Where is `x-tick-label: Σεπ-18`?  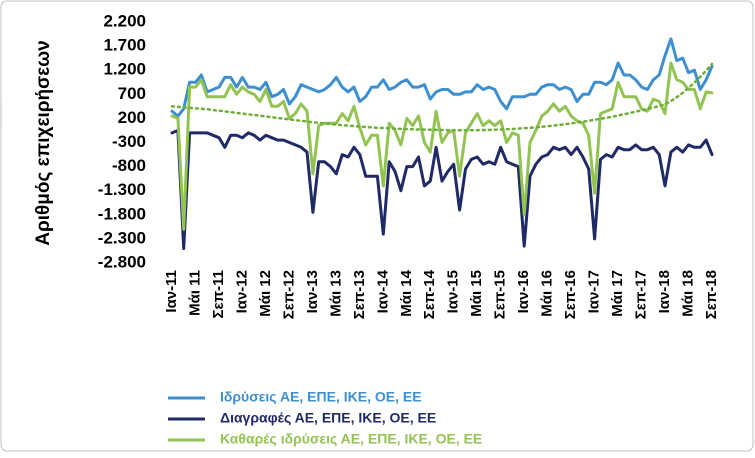
x-tick-label: Σεπ-18 is located at coordinates (711, 294).